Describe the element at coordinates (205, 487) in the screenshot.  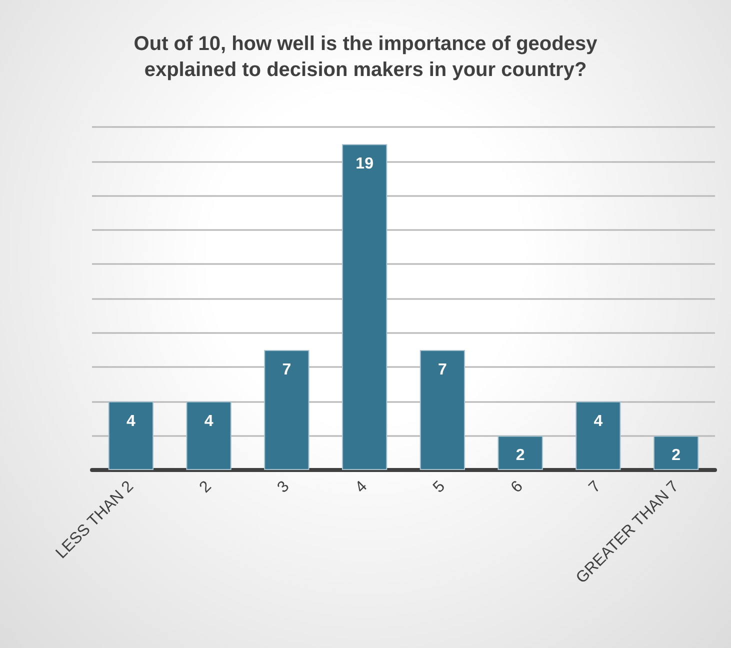
I see `x-tick-label: 2` at that location.